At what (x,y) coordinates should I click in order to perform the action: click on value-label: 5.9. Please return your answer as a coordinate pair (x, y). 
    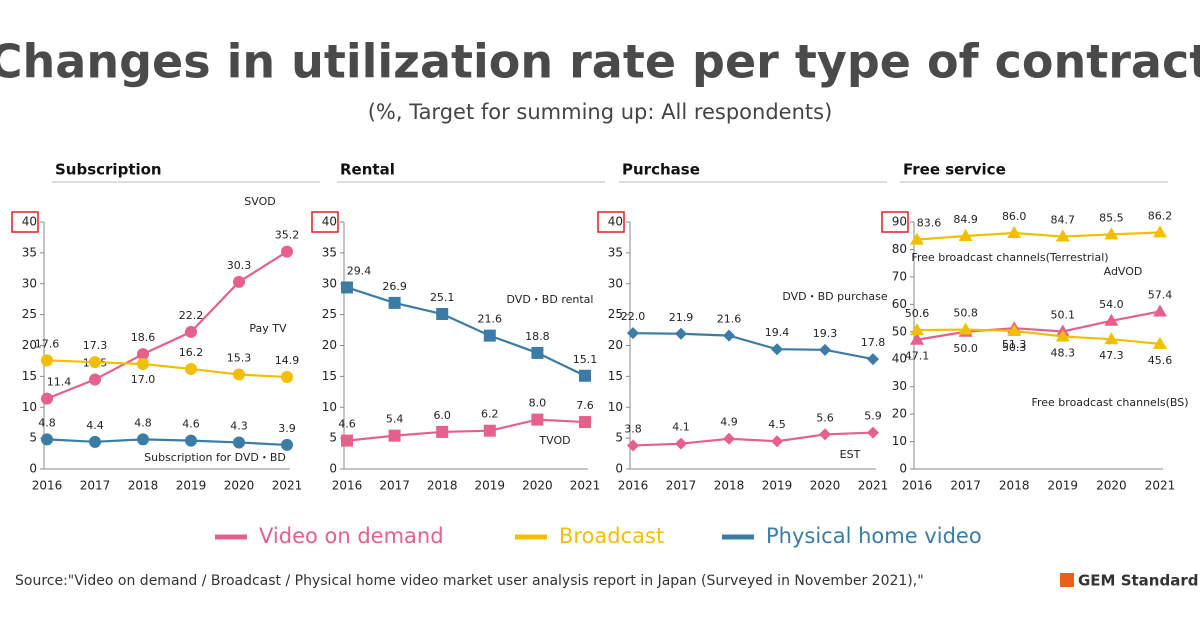
    Looking at the image, I should click on (873, 416).